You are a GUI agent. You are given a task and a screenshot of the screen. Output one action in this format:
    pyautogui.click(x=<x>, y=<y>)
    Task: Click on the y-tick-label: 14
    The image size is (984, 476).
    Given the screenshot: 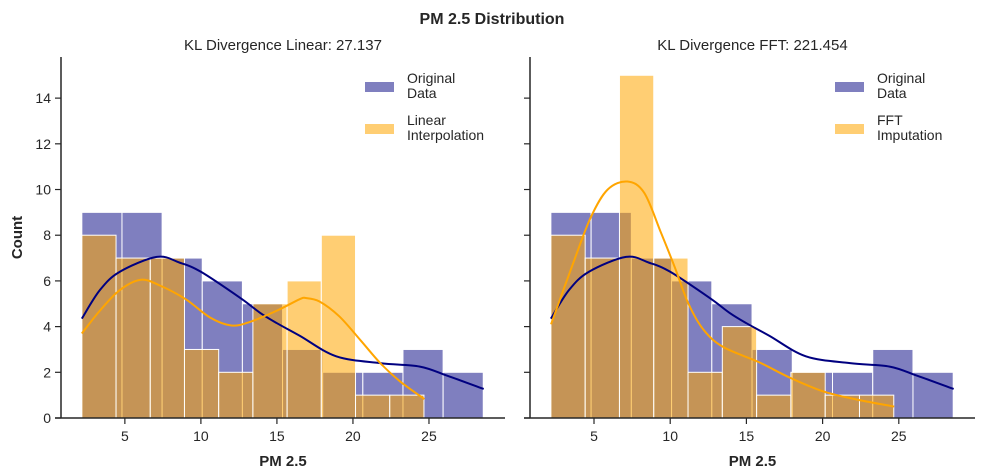 What is the action you would take?
    pyautogui.click(x=43, y=98)
    